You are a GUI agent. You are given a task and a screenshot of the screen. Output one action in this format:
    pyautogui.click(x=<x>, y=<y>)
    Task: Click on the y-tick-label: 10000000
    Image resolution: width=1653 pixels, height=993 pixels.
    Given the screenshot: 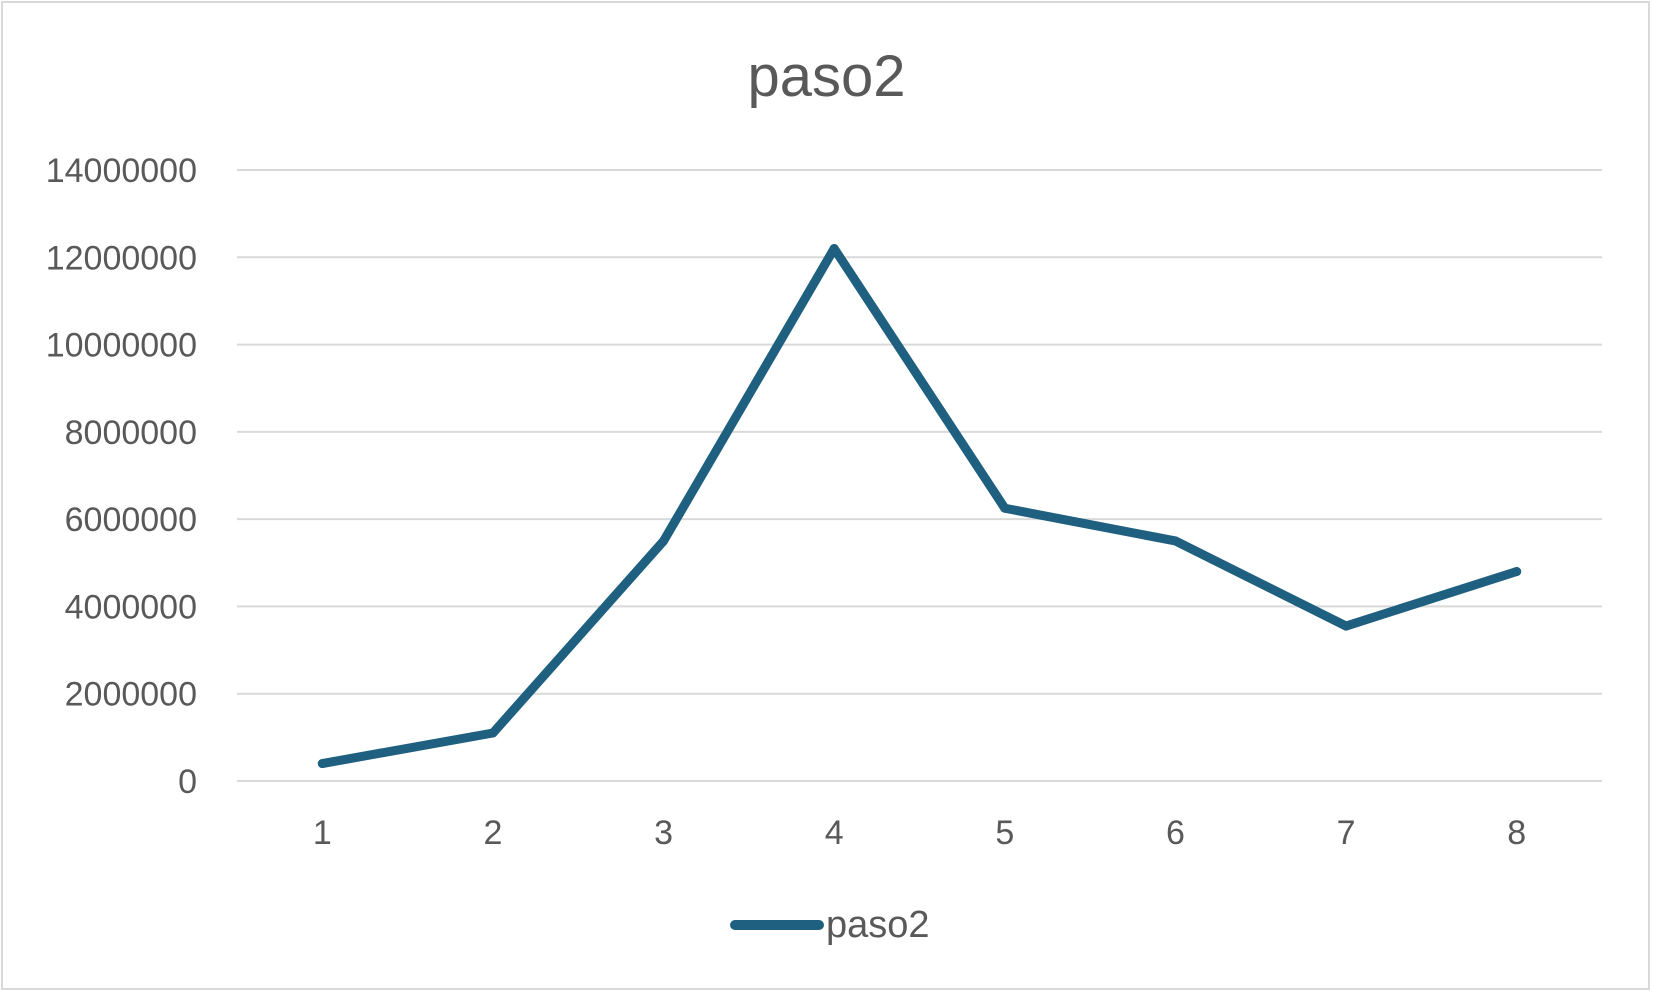 What is the action you would take?
    pyautogui.click(x=121, y=346)
    